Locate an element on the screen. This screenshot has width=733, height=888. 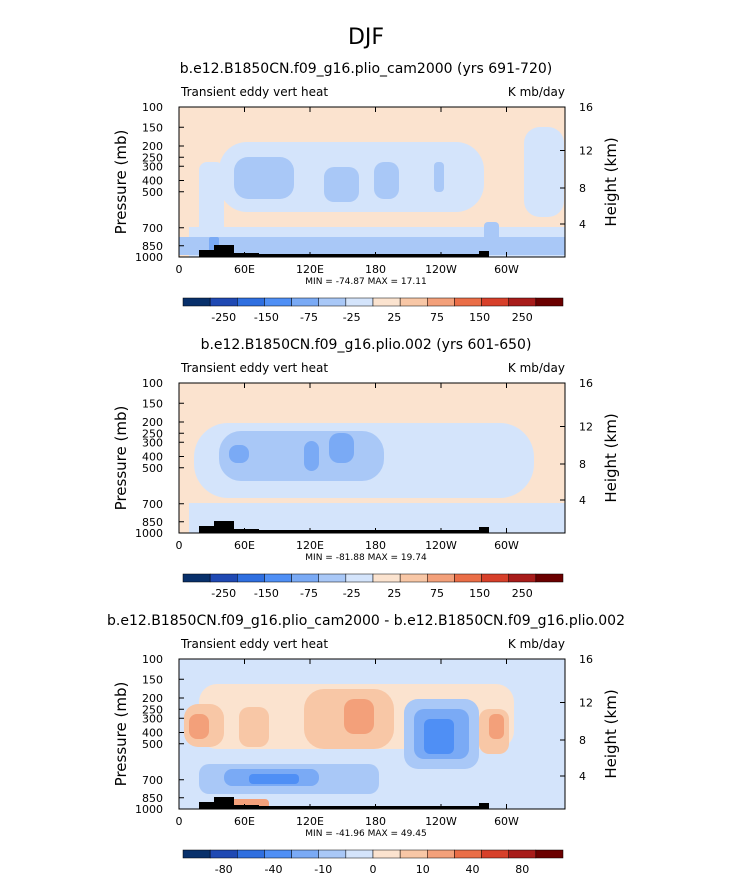
y-tick-label: 850 is located at coordinates (152, 246).